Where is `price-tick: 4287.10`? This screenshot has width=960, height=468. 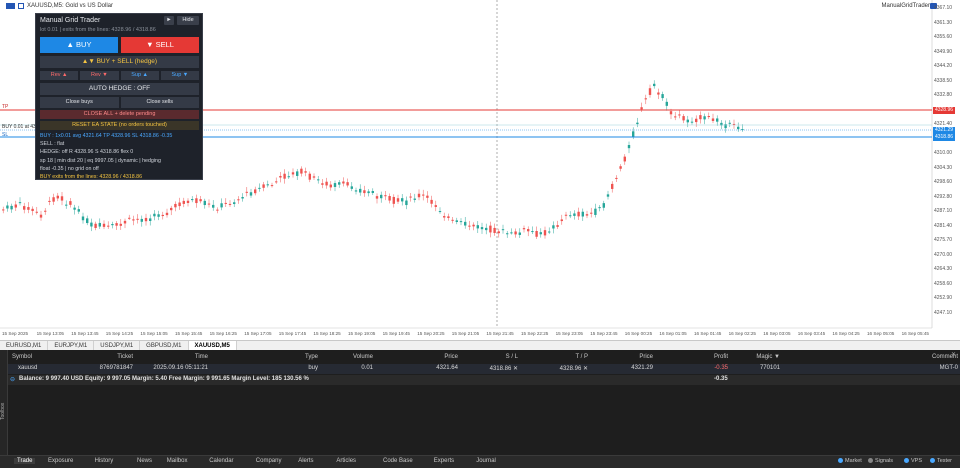
price-tick: 4287.10 is located at coordinates (943, 211).